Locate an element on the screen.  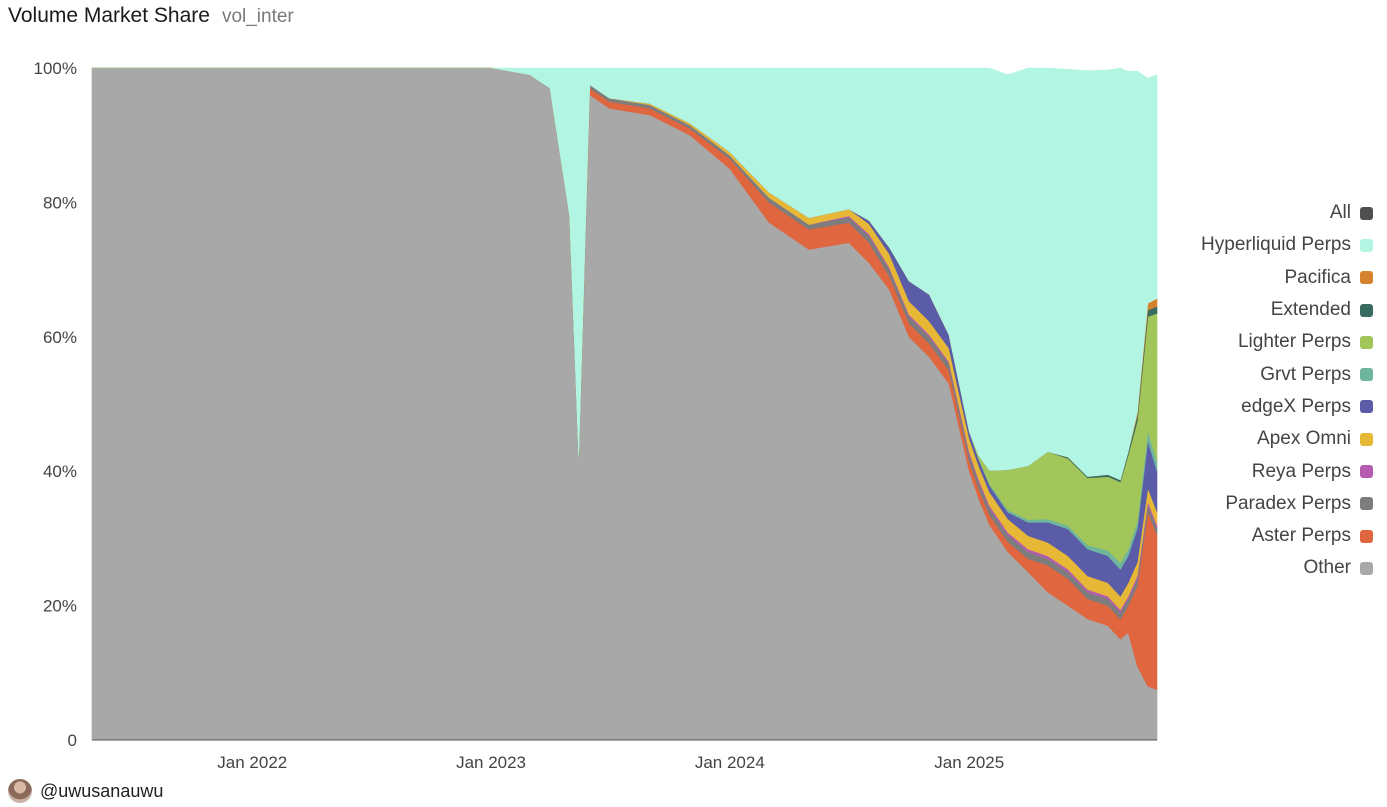
y-tick-label: 0 is located at coordinates (72, 740).